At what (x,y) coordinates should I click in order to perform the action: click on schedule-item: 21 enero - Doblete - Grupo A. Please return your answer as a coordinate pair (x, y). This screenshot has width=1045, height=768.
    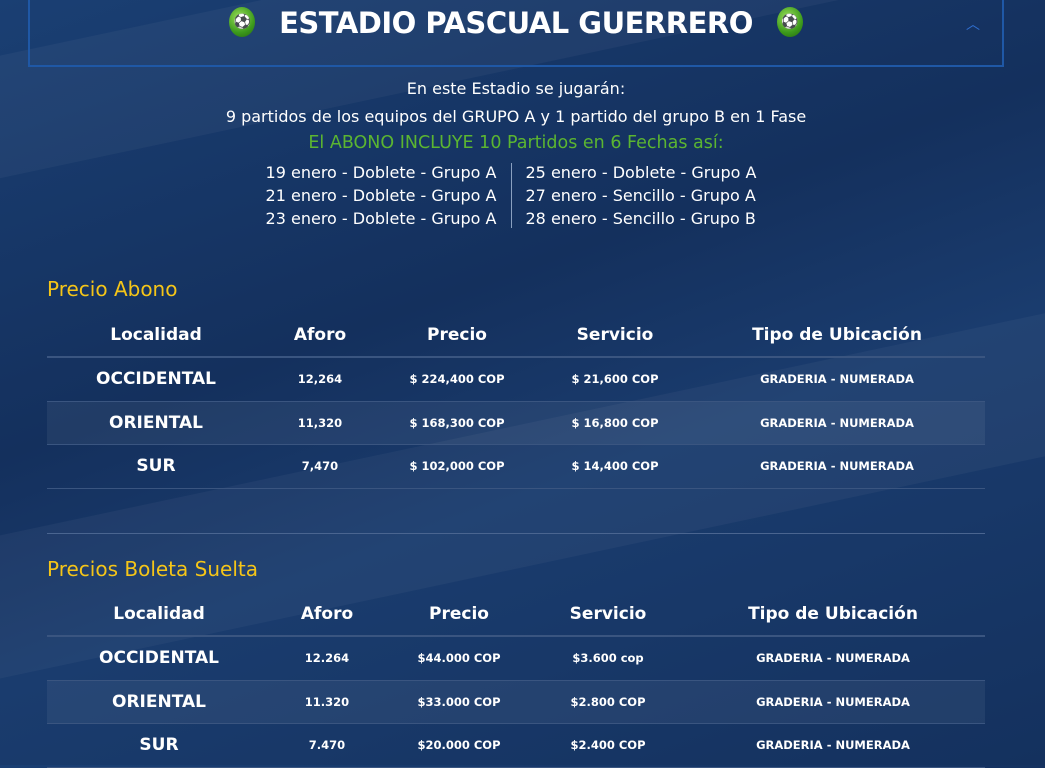
    Looking at the image, I should click on (381, 195).